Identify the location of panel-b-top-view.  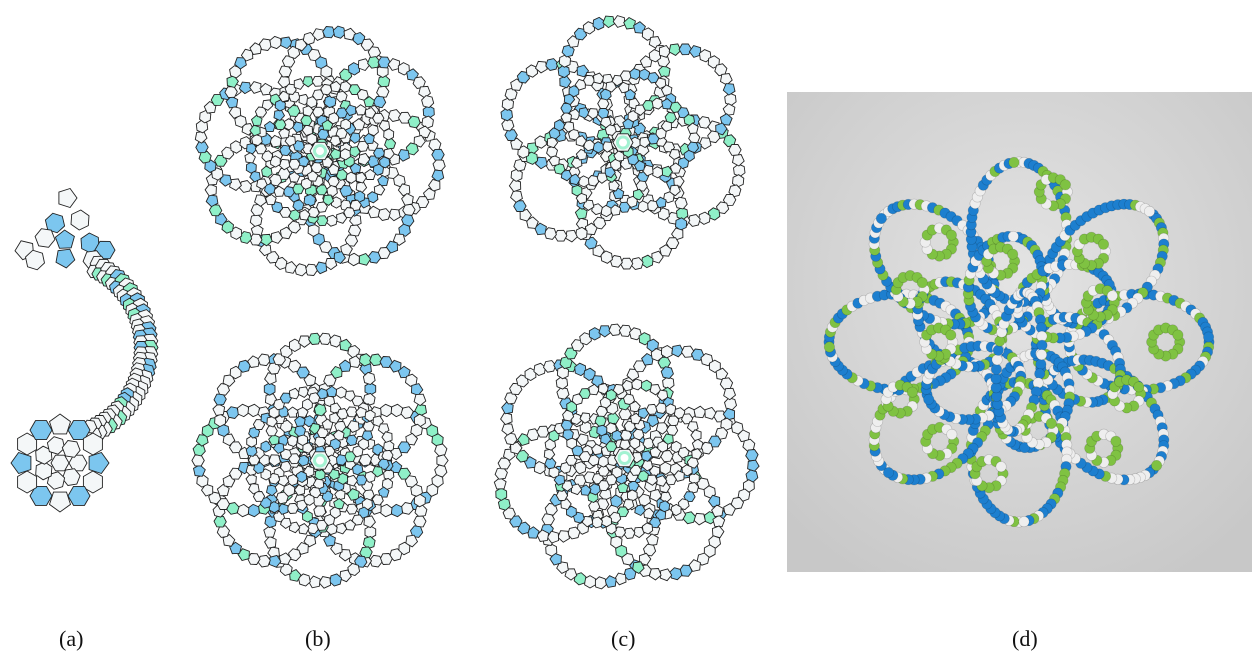
(320, 151).